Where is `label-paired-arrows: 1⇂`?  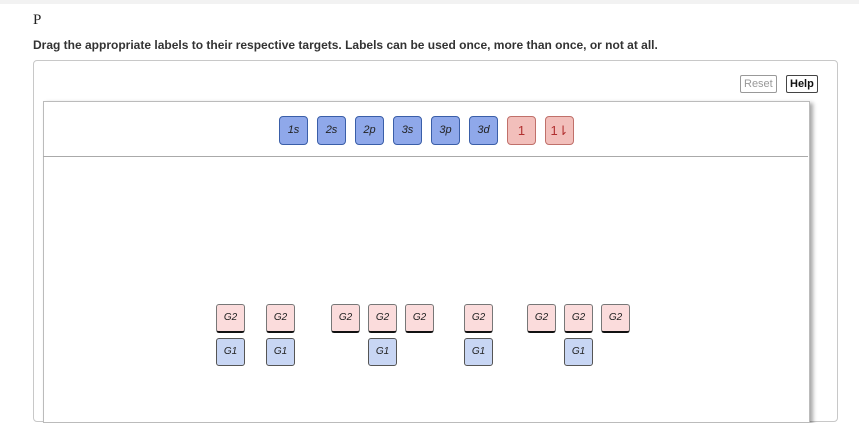 label-paired-arrows: 1⇂ is located at coordinates (559, 130).